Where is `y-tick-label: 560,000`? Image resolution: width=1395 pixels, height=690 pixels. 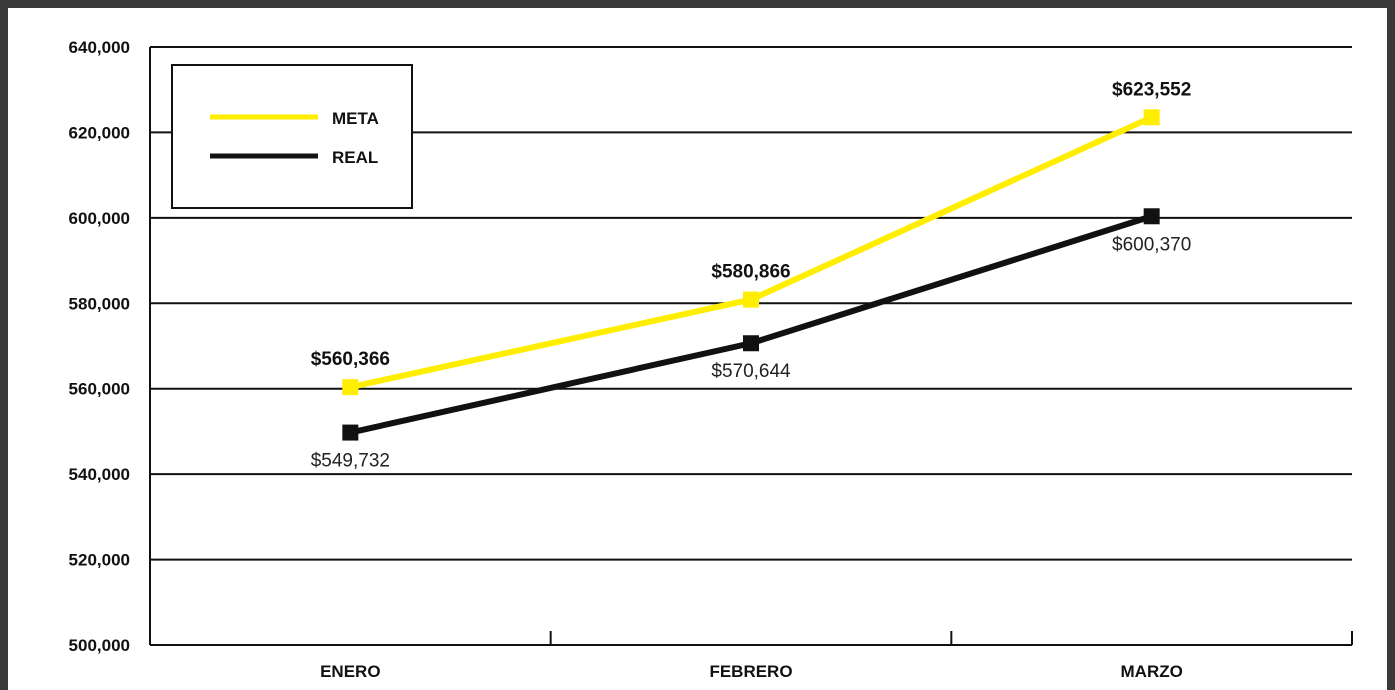
y-tick-label: 560,000 is located at coordinates (99, 389).